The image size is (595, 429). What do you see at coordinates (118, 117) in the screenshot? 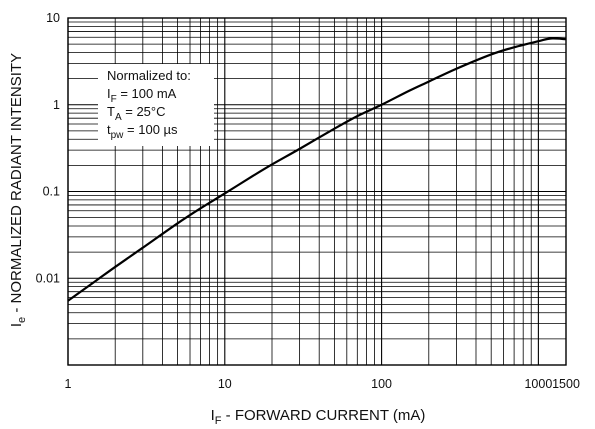
I see `legend-entry-subscript: A` at bounding box center [118, 117].